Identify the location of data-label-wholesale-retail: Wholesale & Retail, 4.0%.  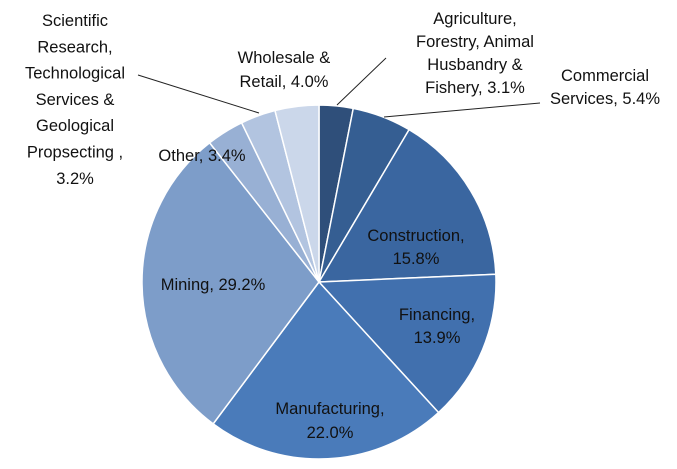
(284, 70).